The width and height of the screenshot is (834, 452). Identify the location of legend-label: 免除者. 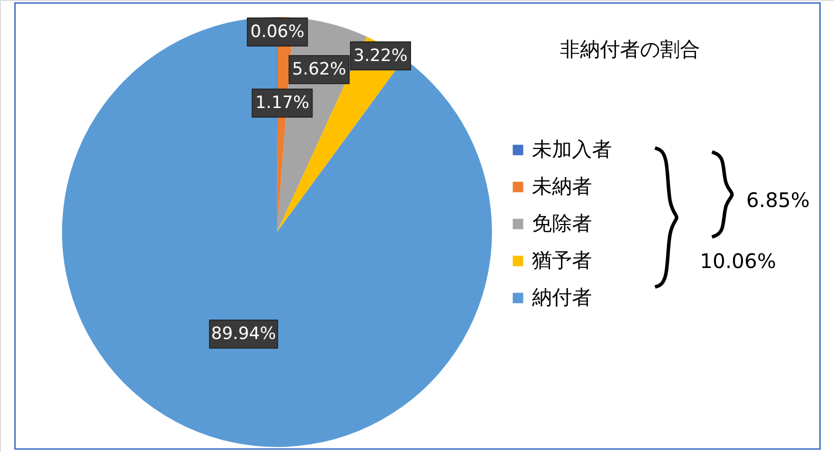
(562, 223).